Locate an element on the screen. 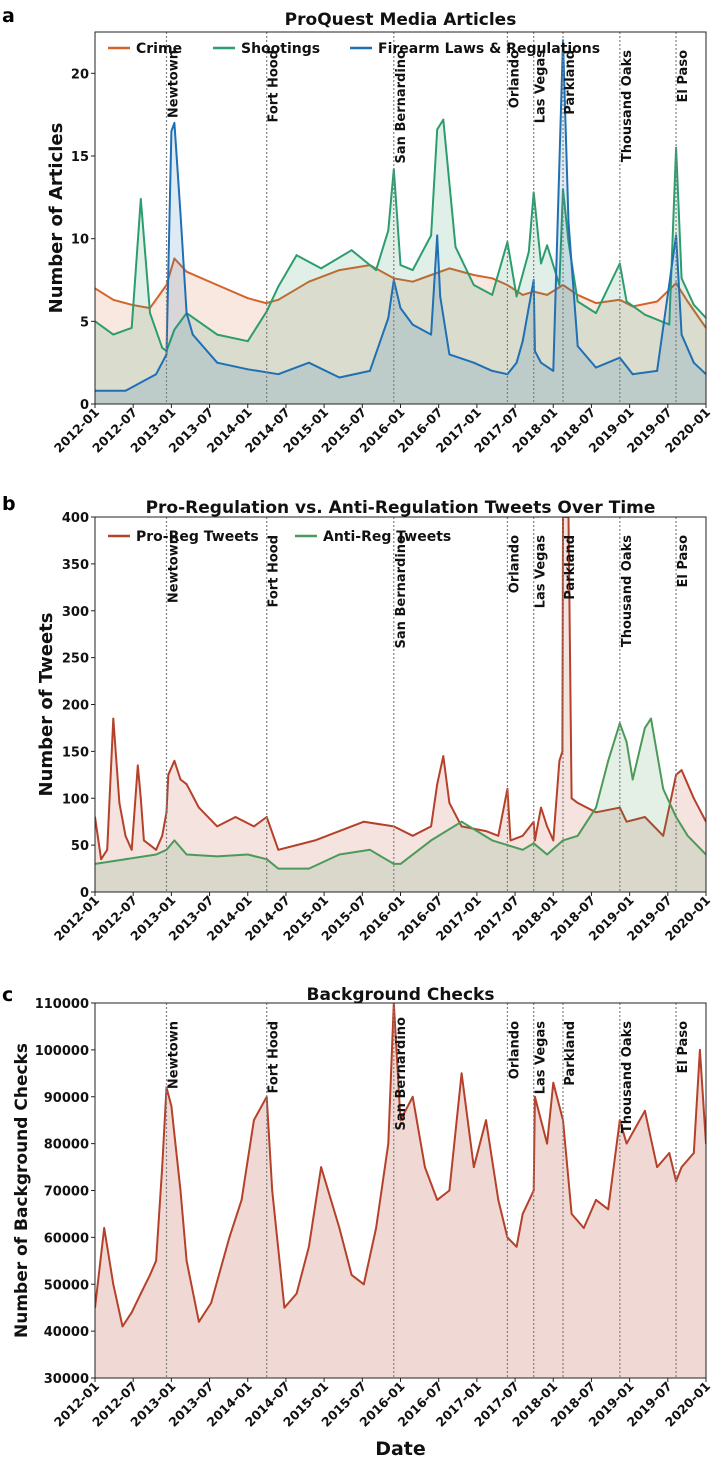 The width and height of the screenshot is (712, 1463). panel-title: Background Checks is located at coordinates (401, 995).